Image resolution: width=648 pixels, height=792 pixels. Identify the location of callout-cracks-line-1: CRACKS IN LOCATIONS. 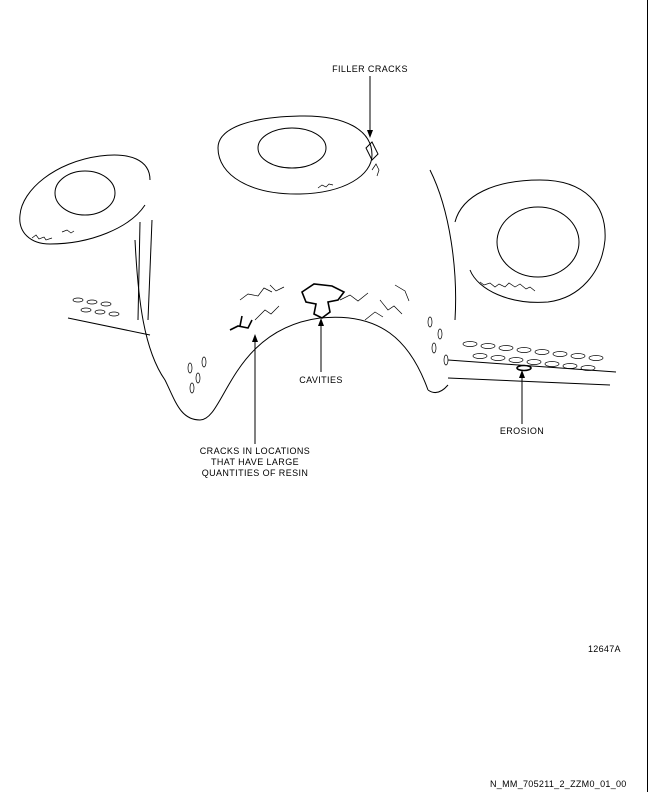
(255, 451).